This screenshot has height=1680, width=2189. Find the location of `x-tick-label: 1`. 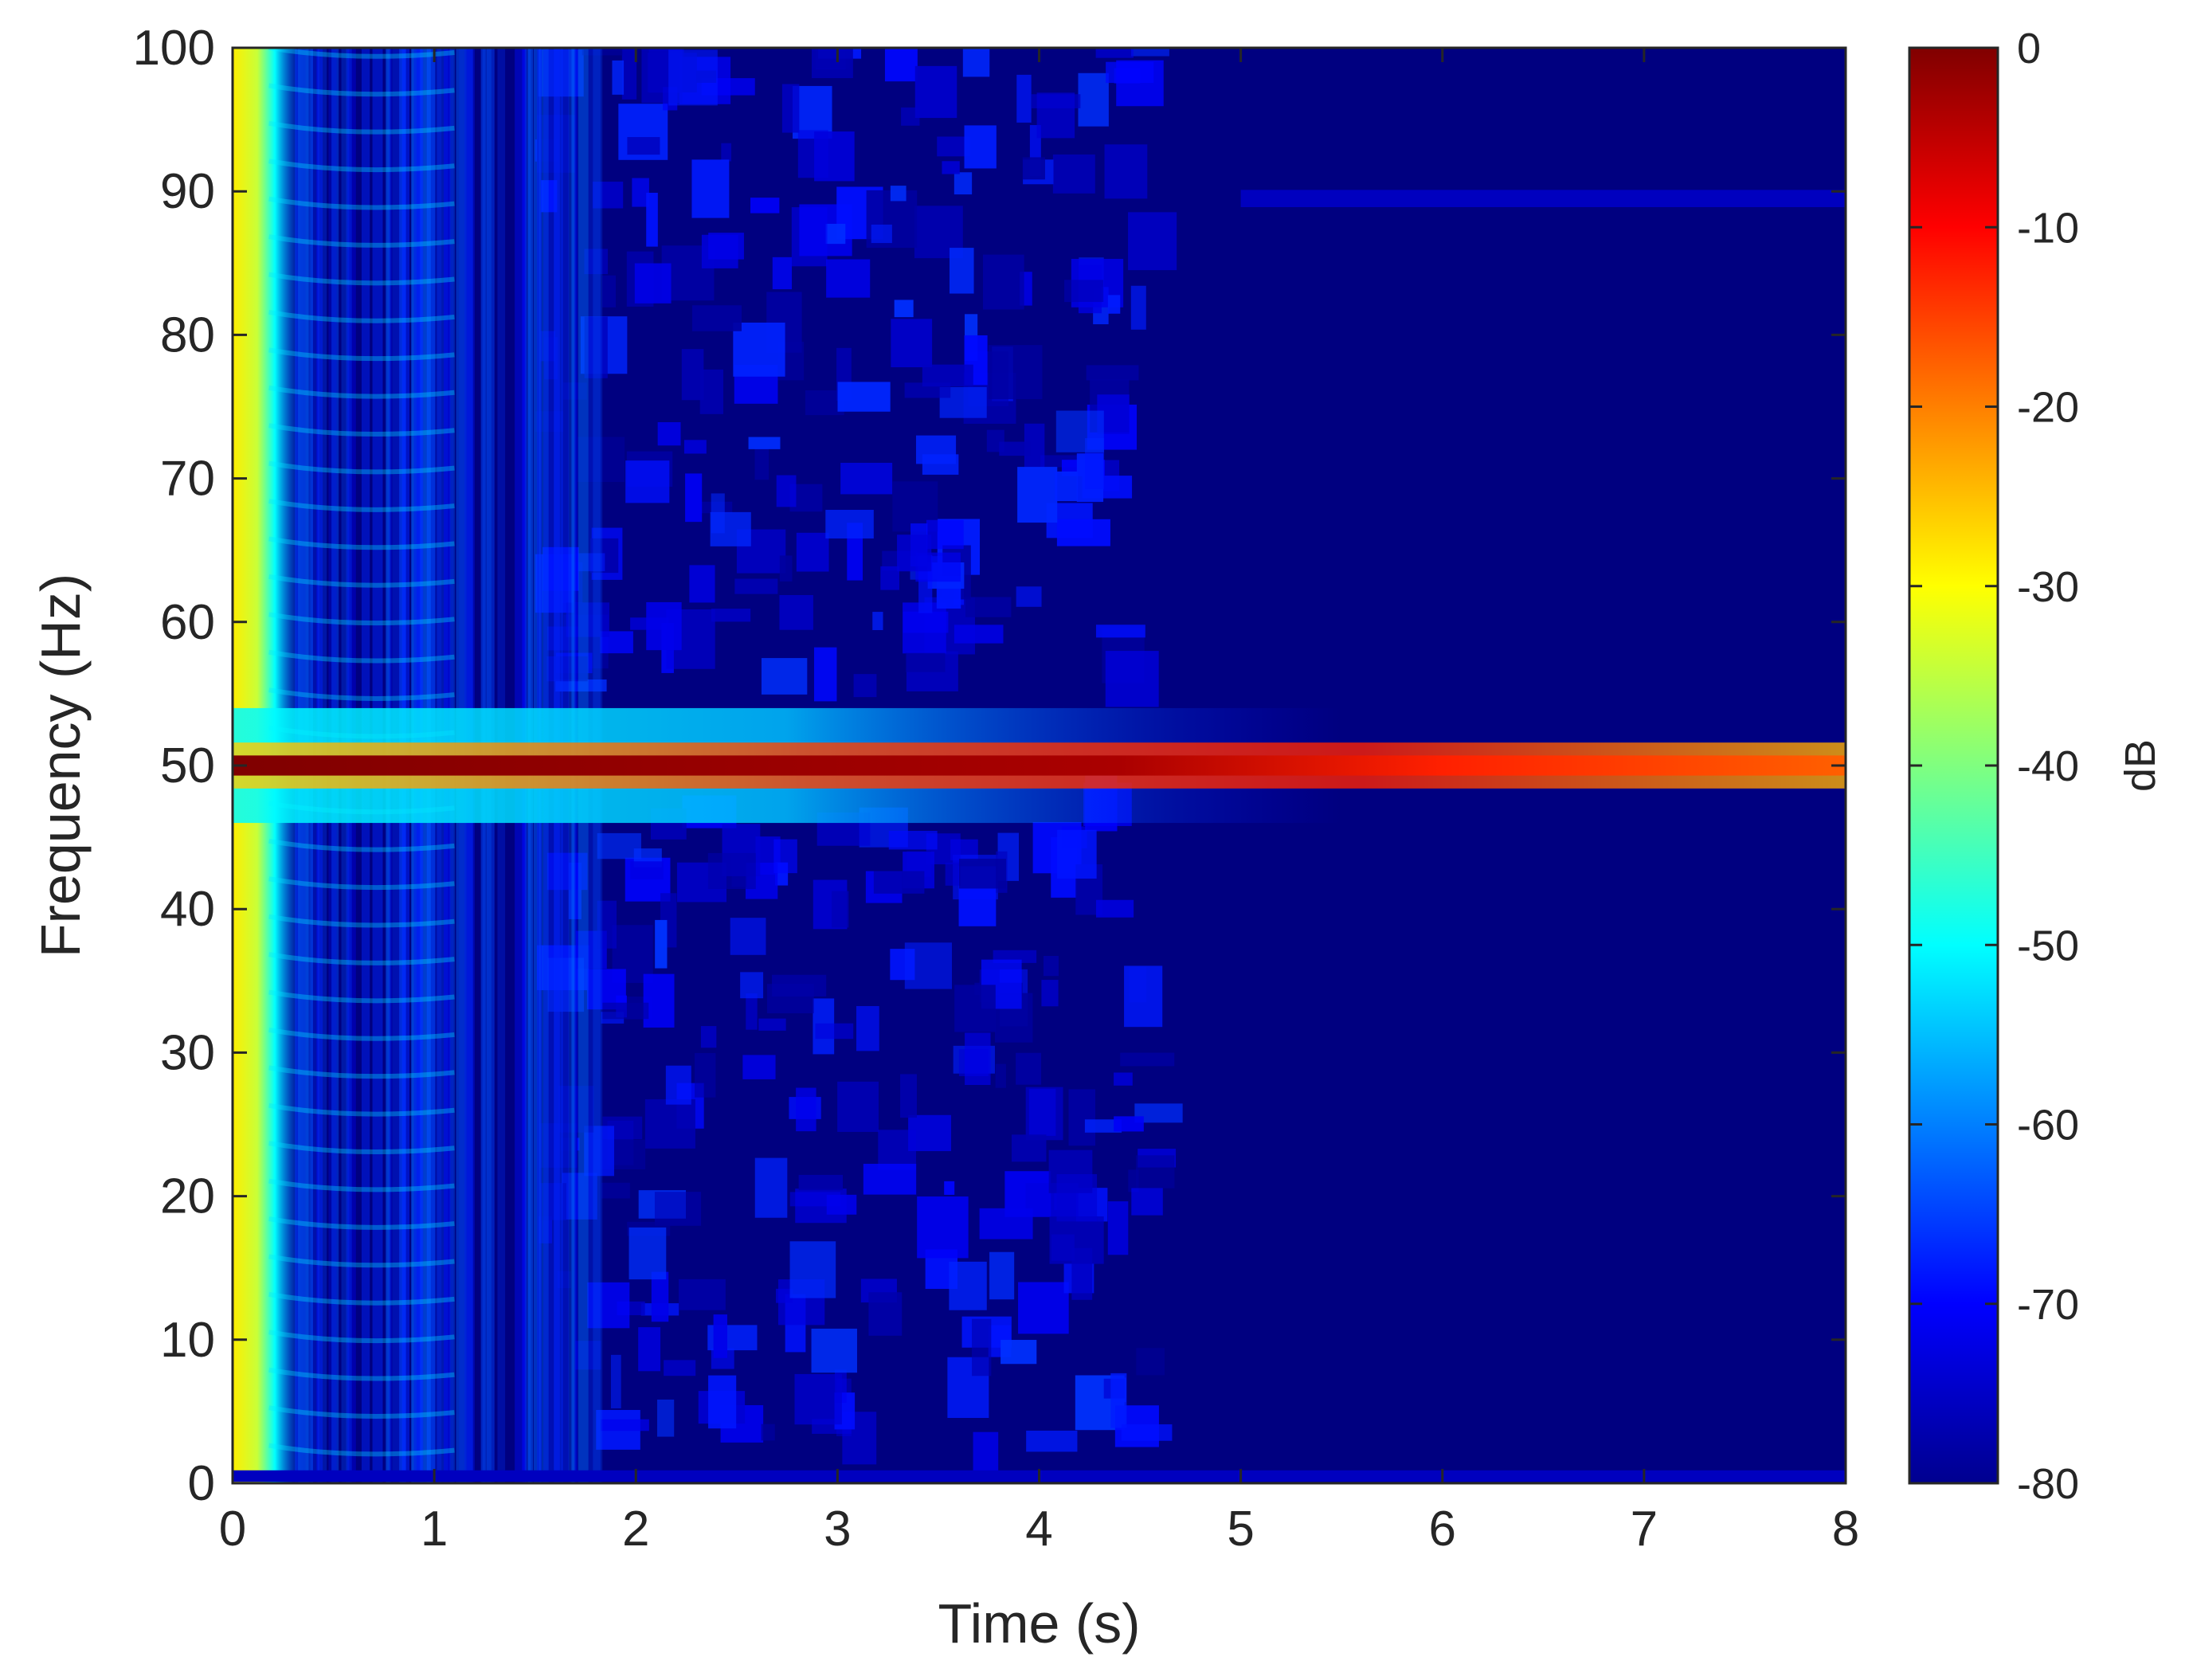

x-tick-label: 1 is located at coordinates (434, 1529).